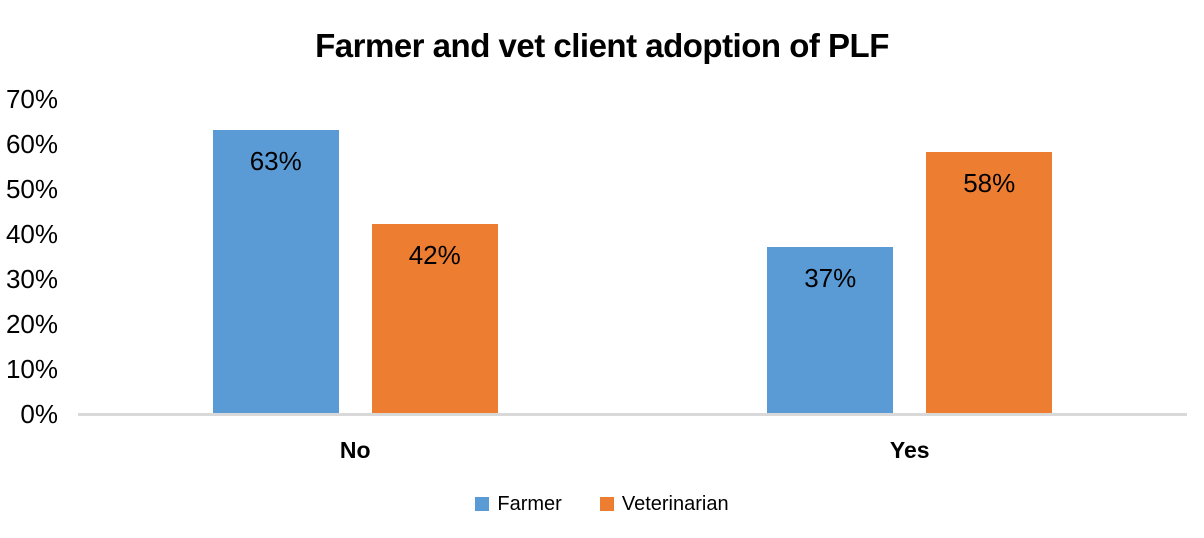 This screenshot has height=538, width=1204. I want to click on chart-title: Farmer and vet client adoption of PLF, so click(602, 45).